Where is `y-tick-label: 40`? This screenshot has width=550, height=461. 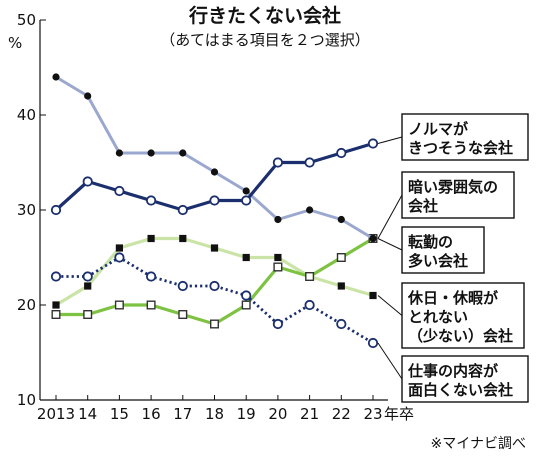 y-tick-label: 40 is located at coordinates (26, 115).